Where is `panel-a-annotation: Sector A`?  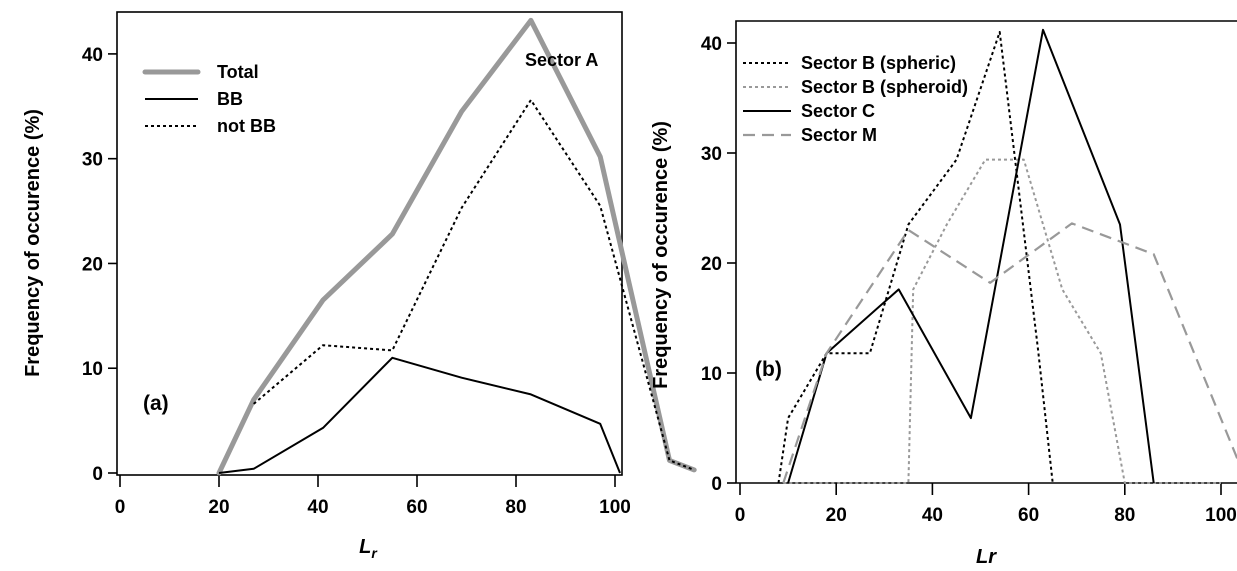 panel-a-annotation: Sector A is located at coordinates (561, 60).